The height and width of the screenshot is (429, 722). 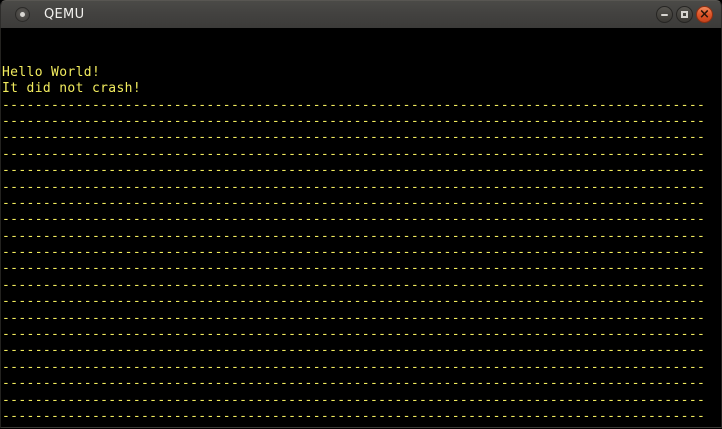 What do you see at coordinates (51, 72) in the screenshot?
I see `terminal-line: Hello World!` at bounding box center [51, 72].